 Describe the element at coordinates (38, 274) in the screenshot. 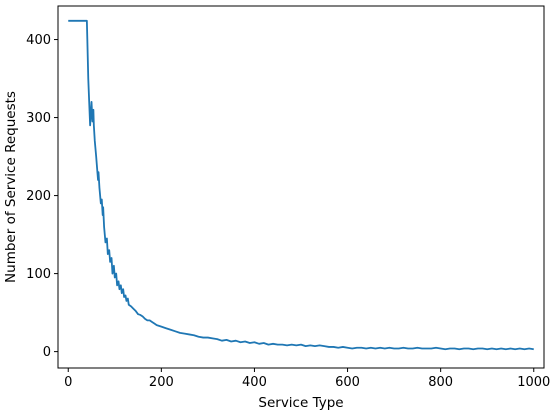

I see `y-tick-label: 100` at that location.